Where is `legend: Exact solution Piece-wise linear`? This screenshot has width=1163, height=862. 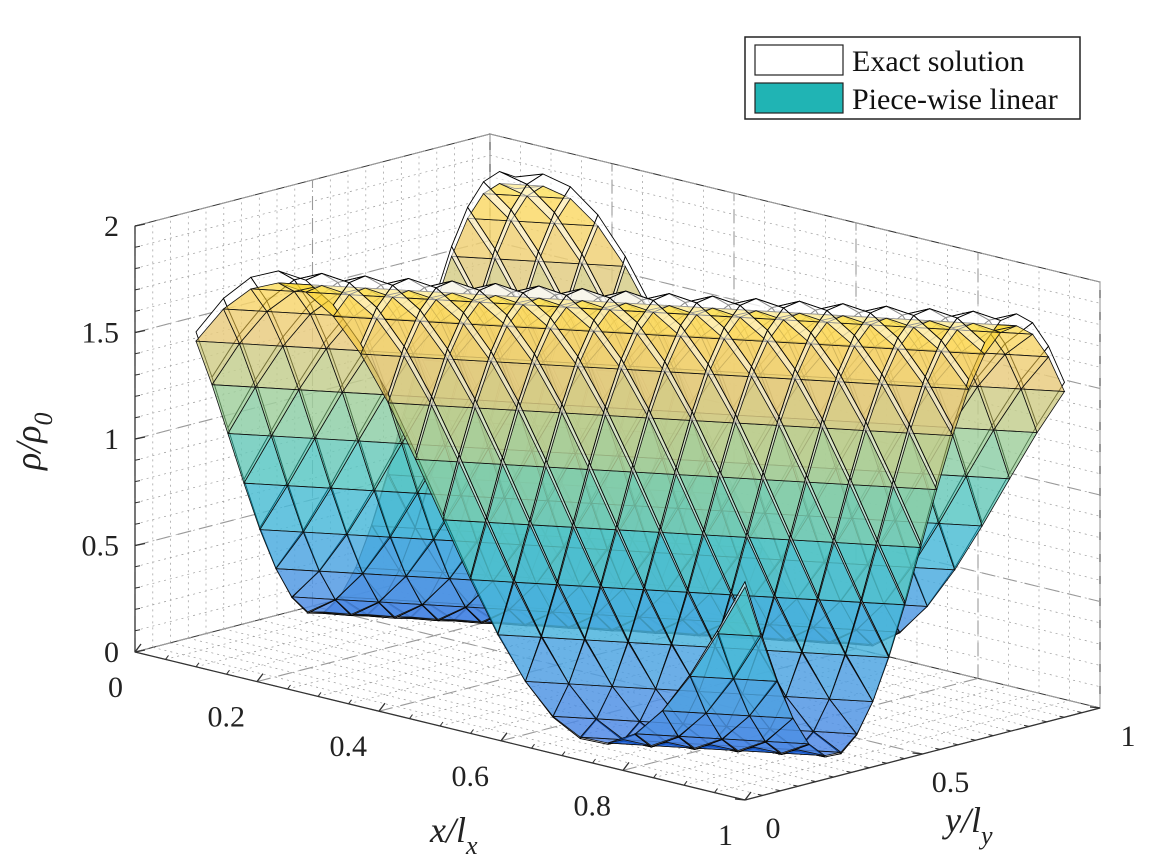
legend: Exact solution Piece-wise linear is located at coordinates (912, 78).